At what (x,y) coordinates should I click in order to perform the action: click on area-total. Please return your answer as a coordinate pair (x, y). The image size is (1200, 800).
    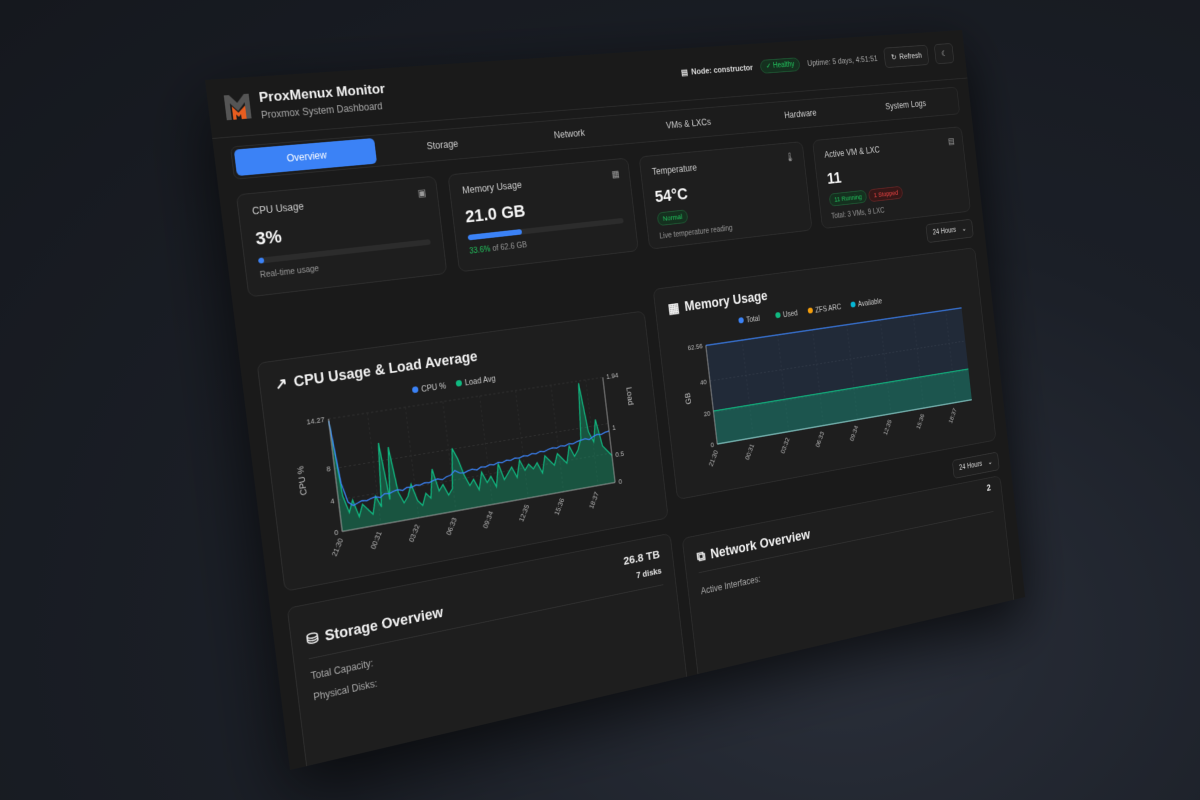
    Looking at the image, I should click on (838, 376).